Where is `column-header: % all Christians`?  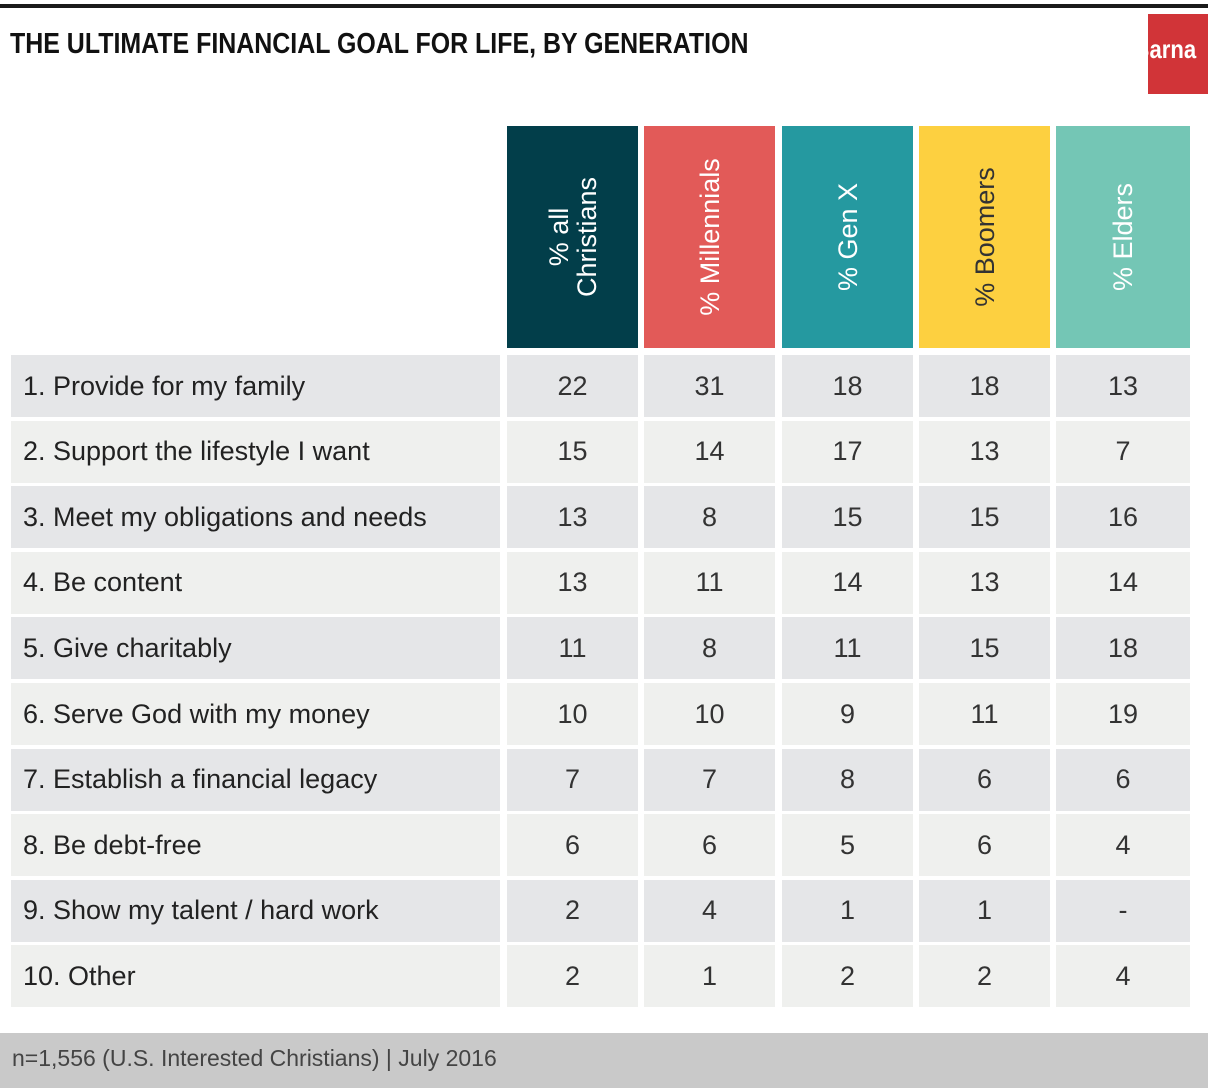 column-header: % all Christians is located at coordinates (572, 237).